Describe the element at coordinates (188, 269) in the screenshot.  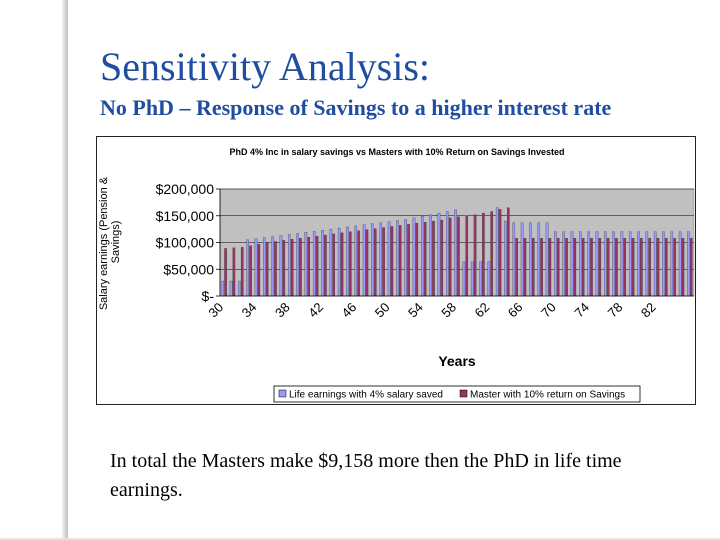
I see `y-tick-label: $50,000` at that location.